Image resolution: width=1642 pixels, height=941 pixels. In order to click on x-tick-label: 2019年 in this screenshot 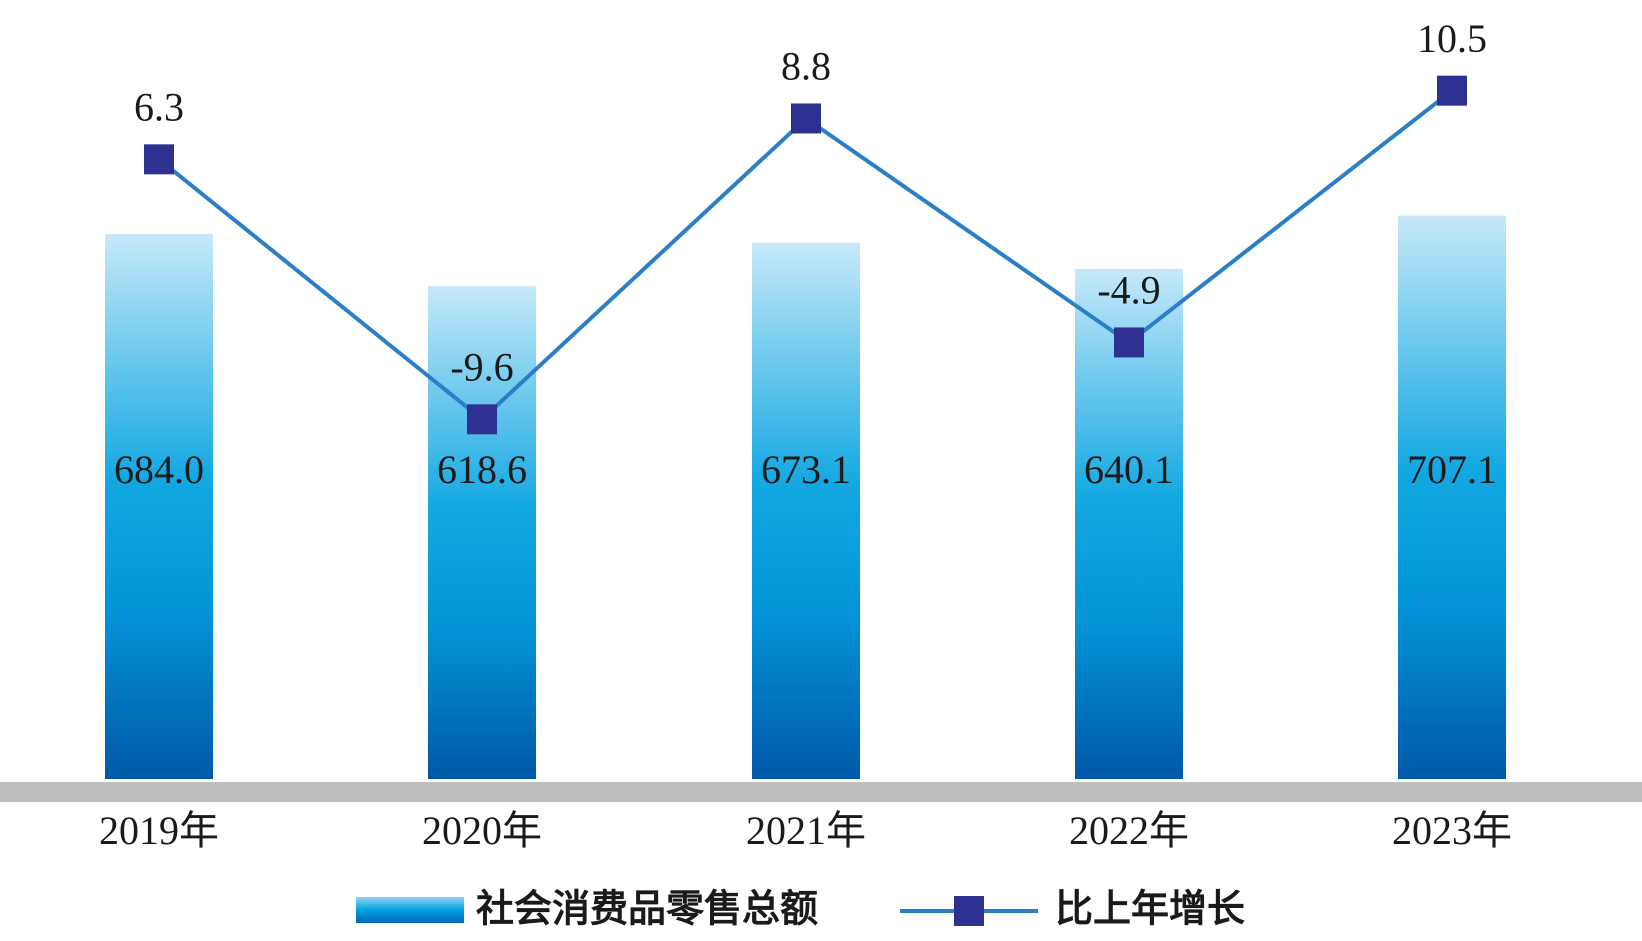, I will do `click(159, 830)`.